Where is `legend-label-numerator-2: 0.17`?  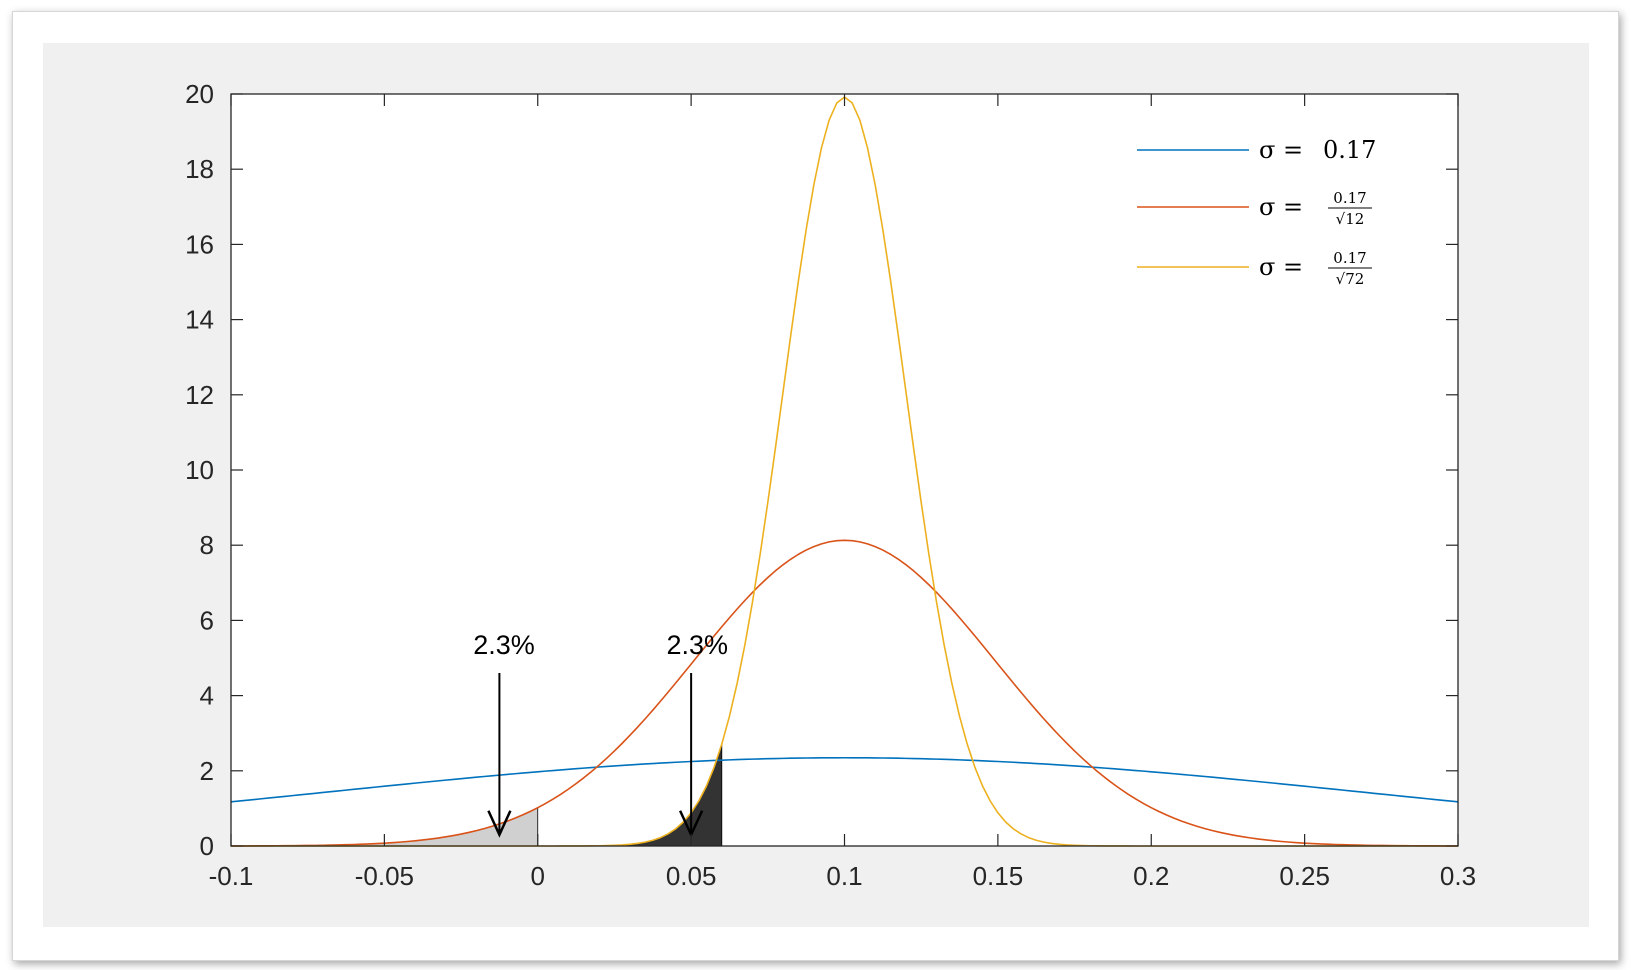 legend-label-numerator-2: 0.17 is located at coordinates (1349, 198).